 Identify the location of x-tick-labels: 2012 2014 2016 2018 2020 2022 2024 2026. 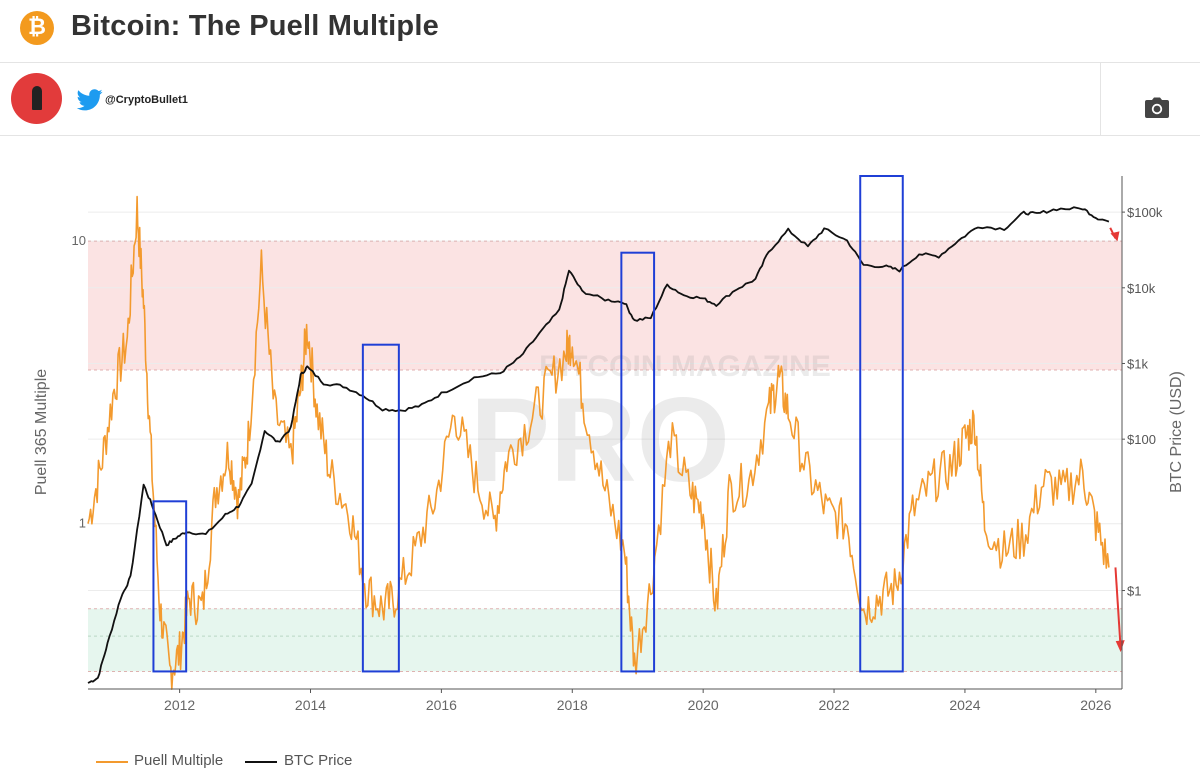
(638, 701).